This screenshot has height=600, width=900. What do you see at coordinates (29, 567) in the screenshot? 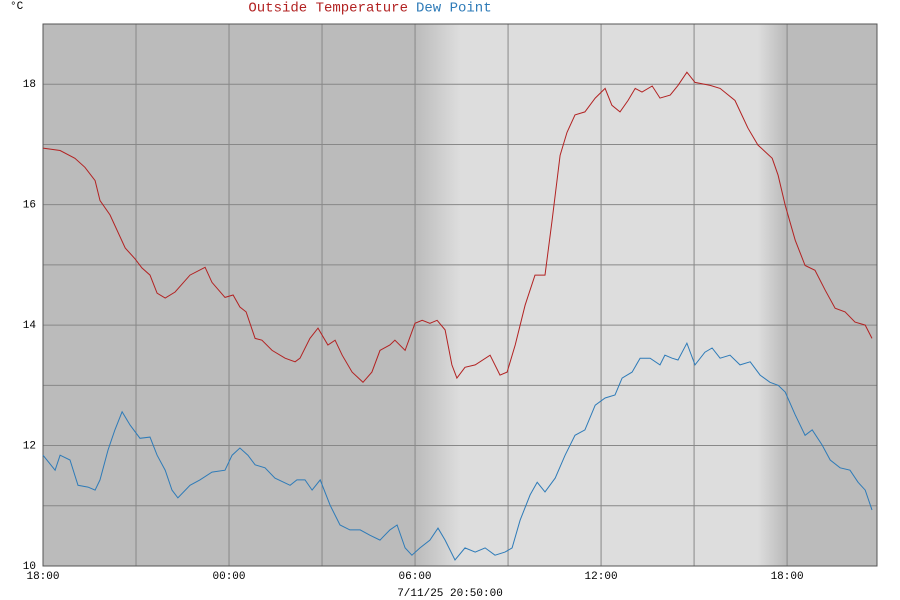
I see `y-tick-label: 10` at bounding box center [29, 567].